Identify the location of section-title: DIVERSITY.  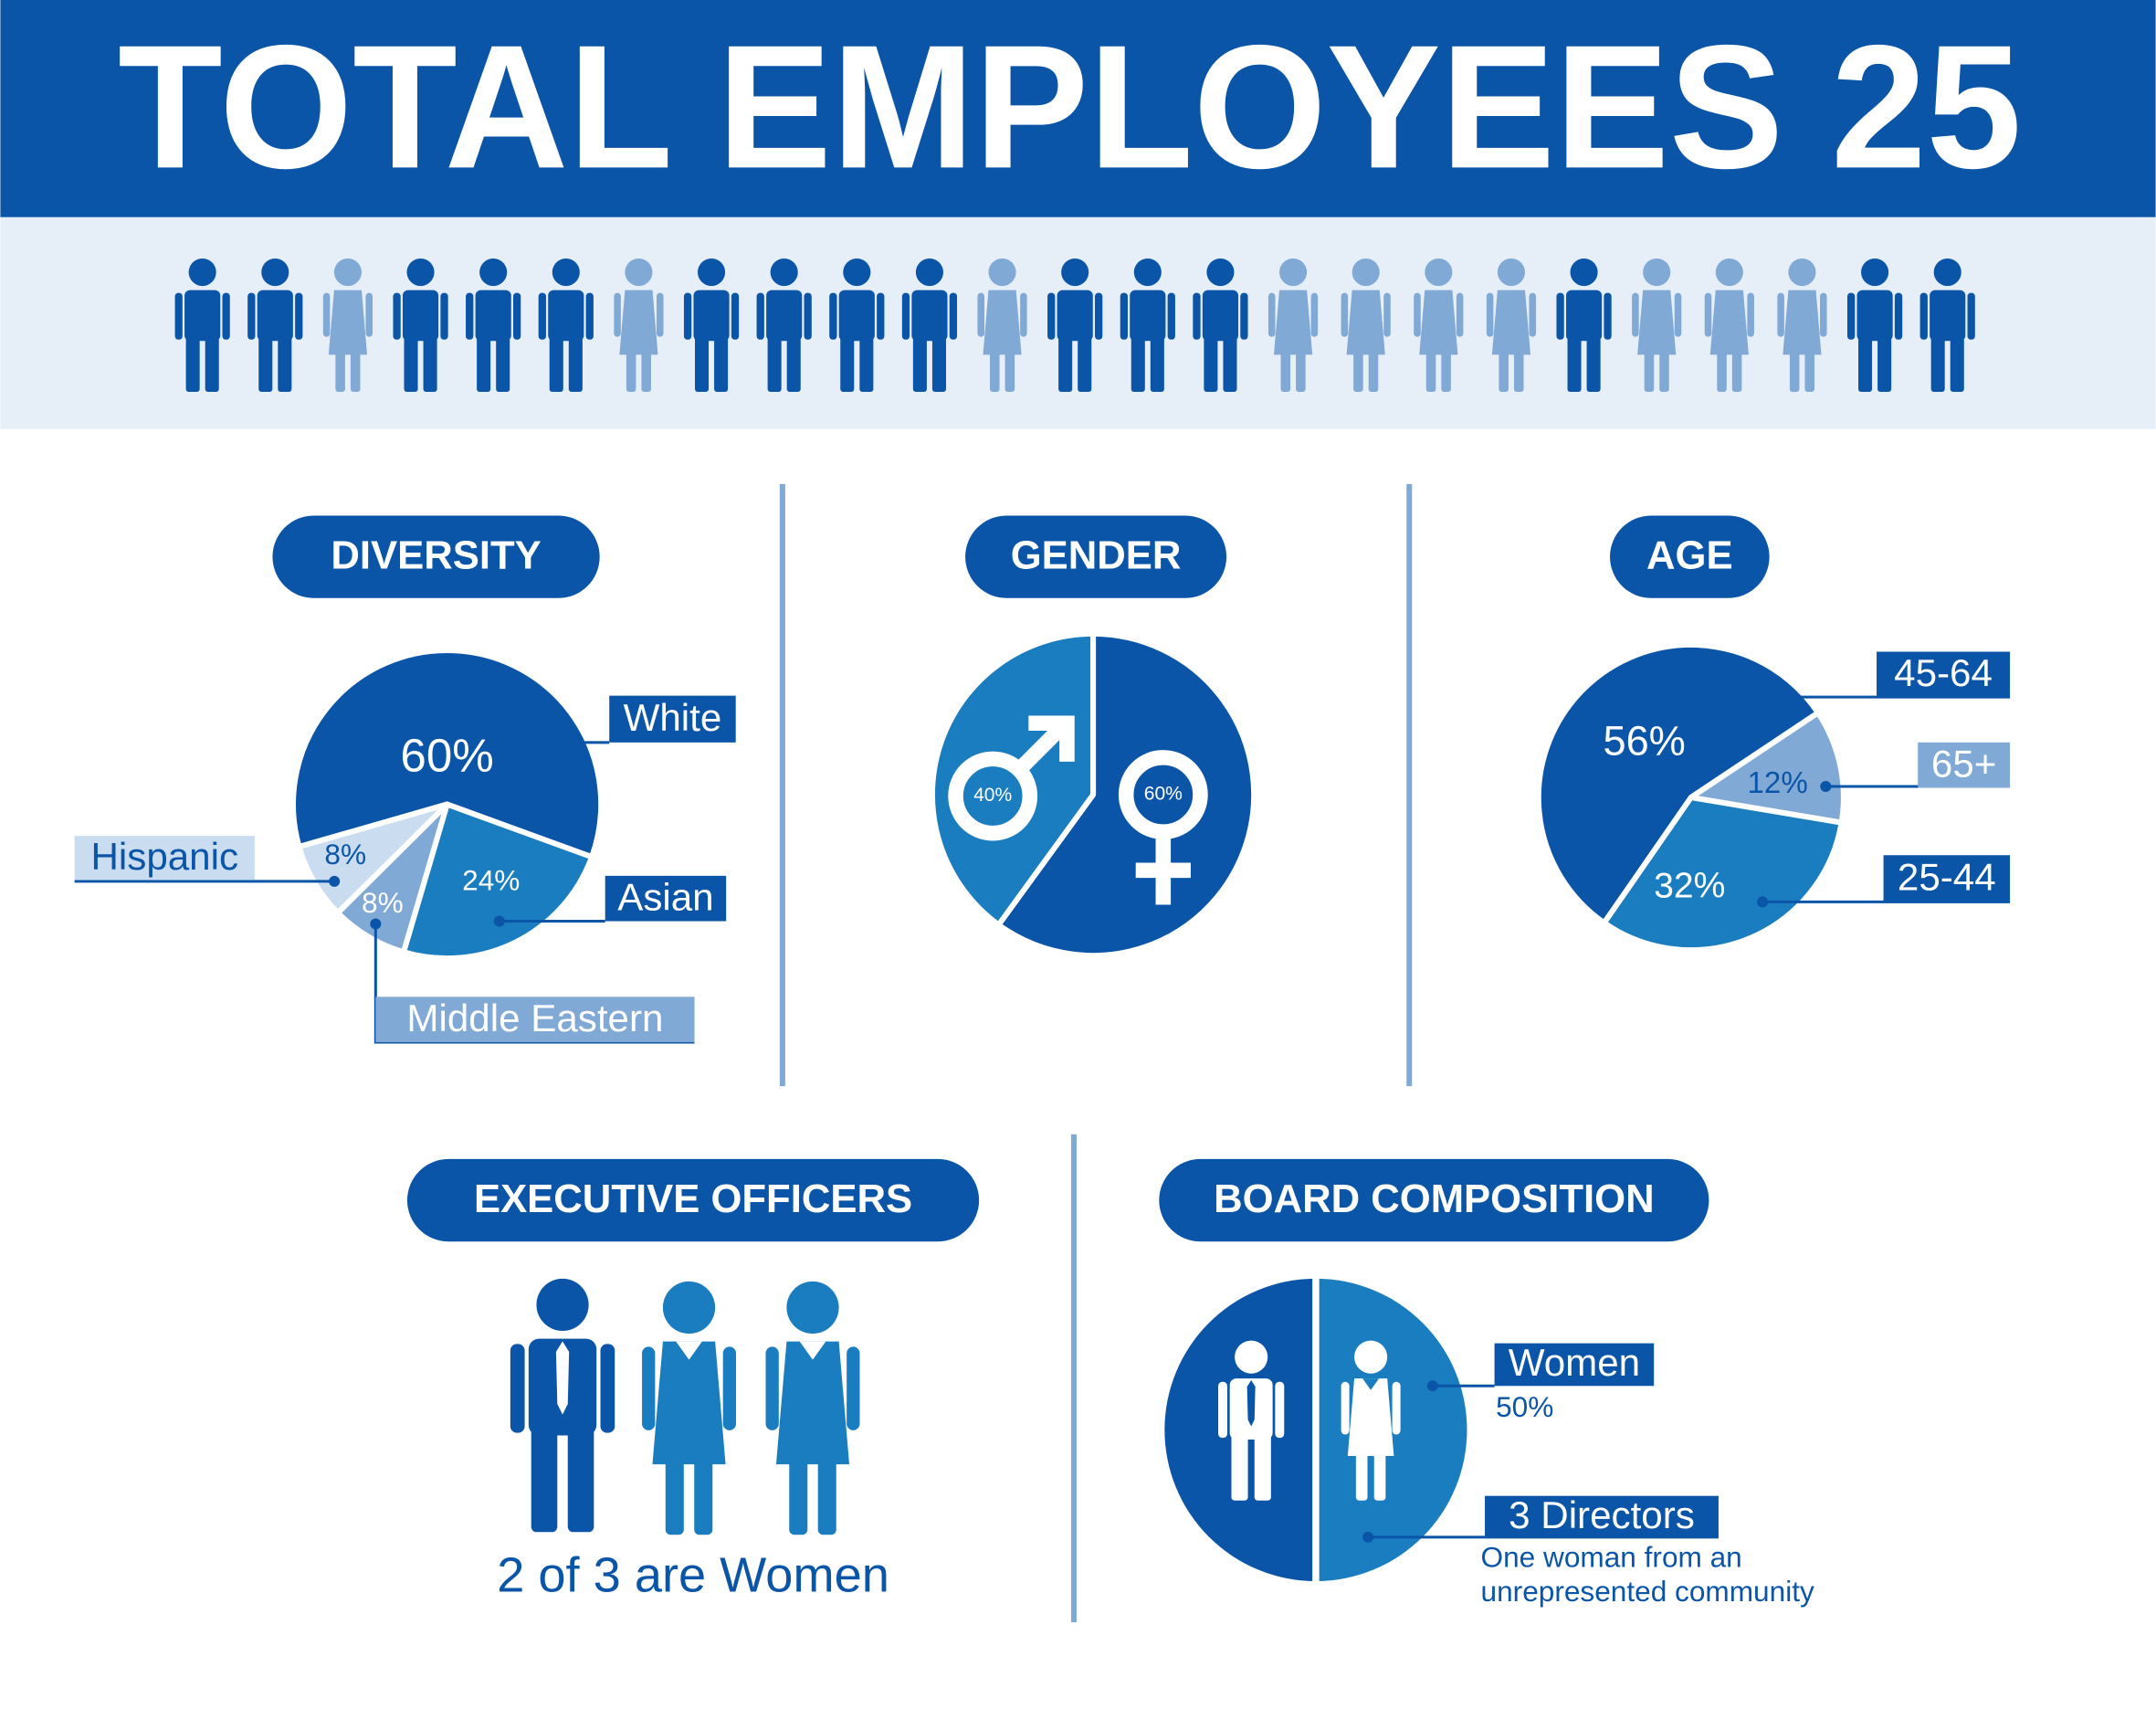
(436, 555).